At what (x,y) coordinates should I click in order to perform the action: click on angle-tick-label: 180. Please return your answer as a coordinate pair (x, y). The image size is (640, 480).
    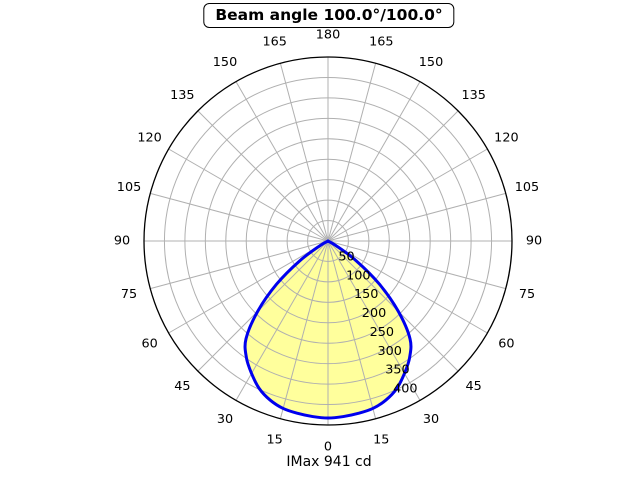
    Looking at the image, I should click on (328, 35).